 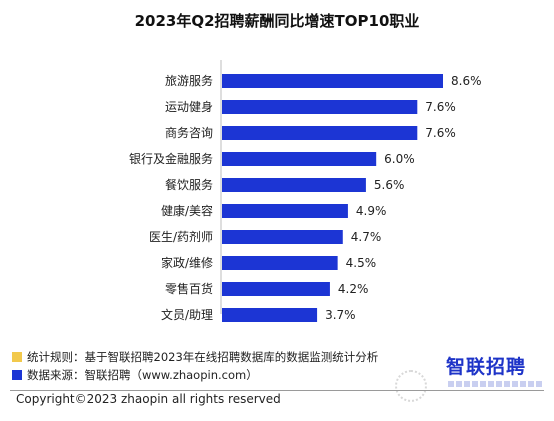 I want to click on source-note: 数据来源：智联招聘（www.zhaopin.com）, so click(x=195, y=375).